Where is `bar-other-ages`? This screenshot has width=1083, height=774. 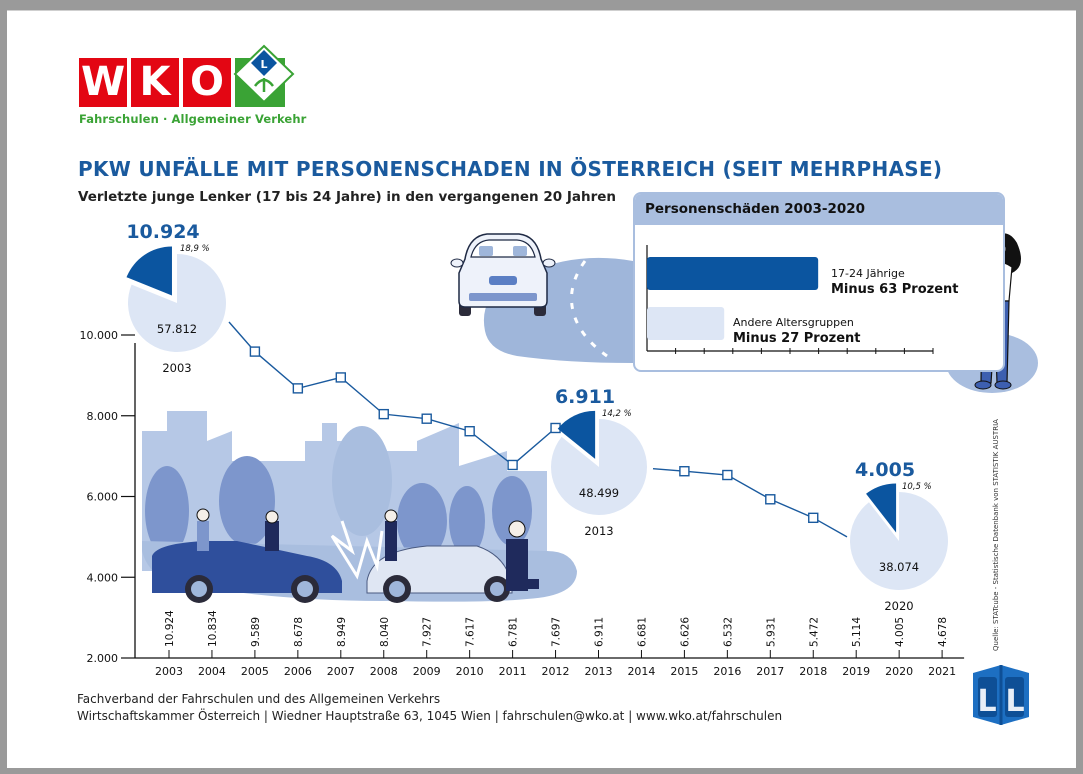
bar-other-ages is located at coordinates (686, 323).